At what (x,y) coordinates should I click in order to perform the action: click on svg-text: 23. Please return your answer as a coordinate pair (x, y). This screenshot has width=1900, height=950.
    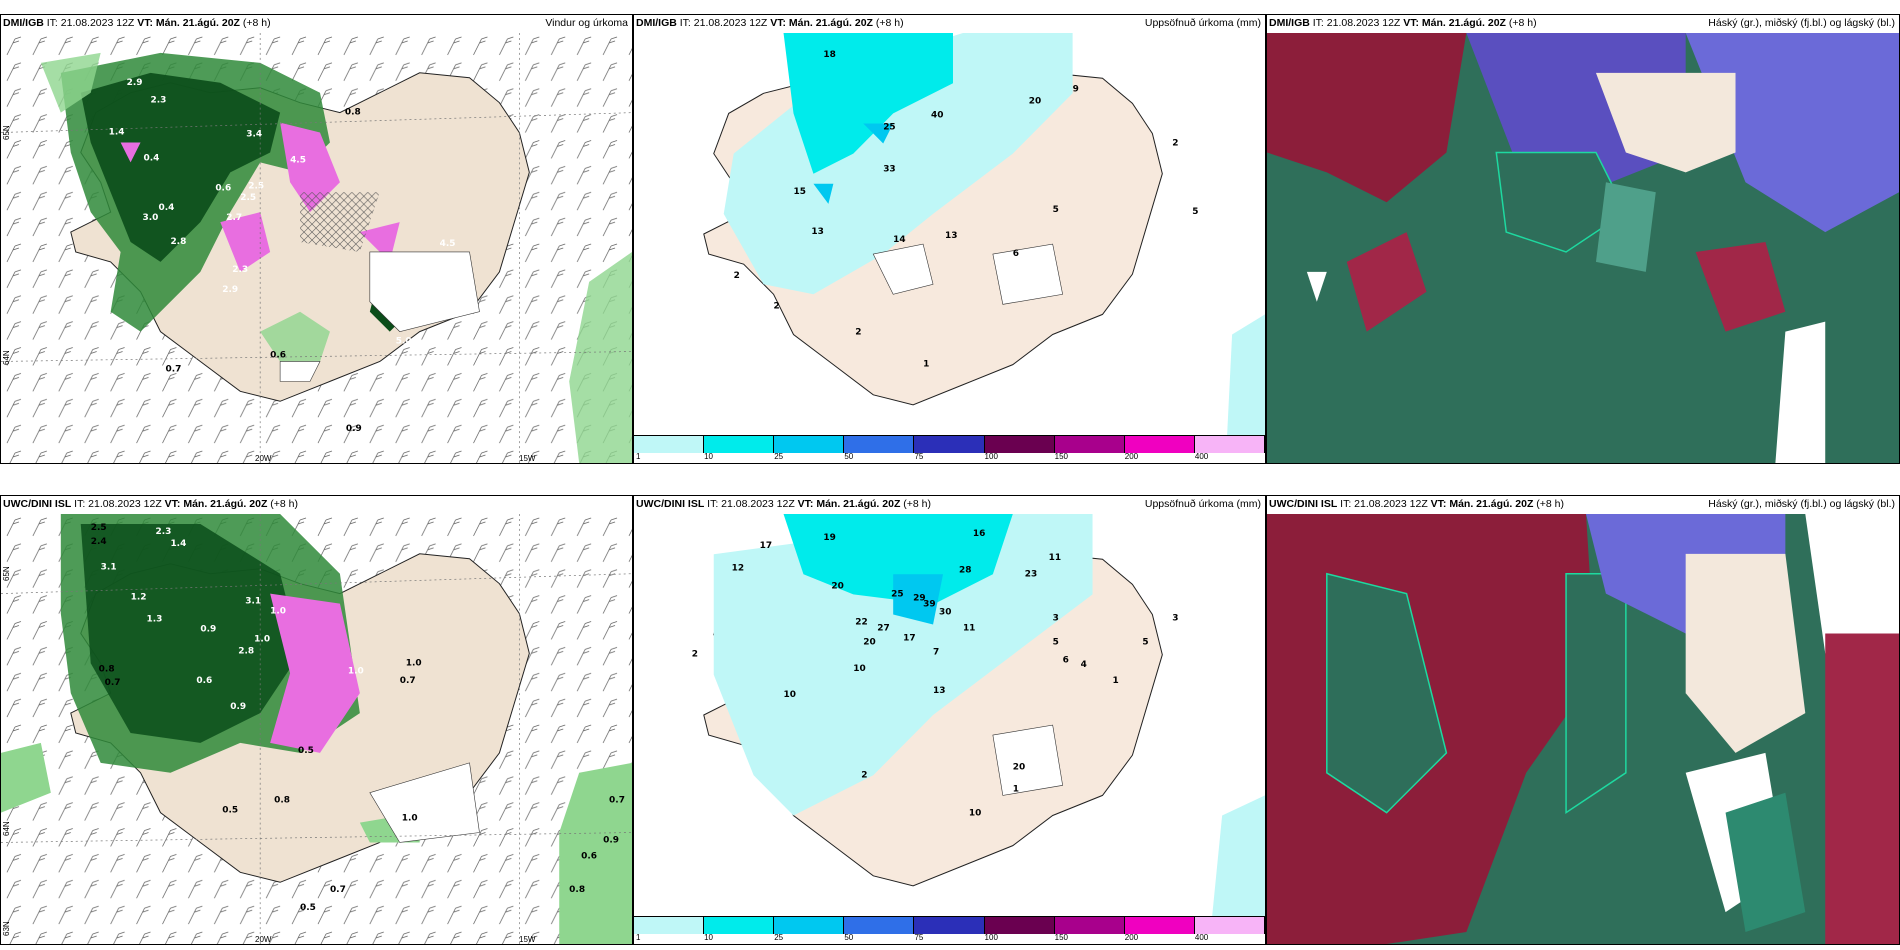
    Looking at the image, I should click on (1031, 574).